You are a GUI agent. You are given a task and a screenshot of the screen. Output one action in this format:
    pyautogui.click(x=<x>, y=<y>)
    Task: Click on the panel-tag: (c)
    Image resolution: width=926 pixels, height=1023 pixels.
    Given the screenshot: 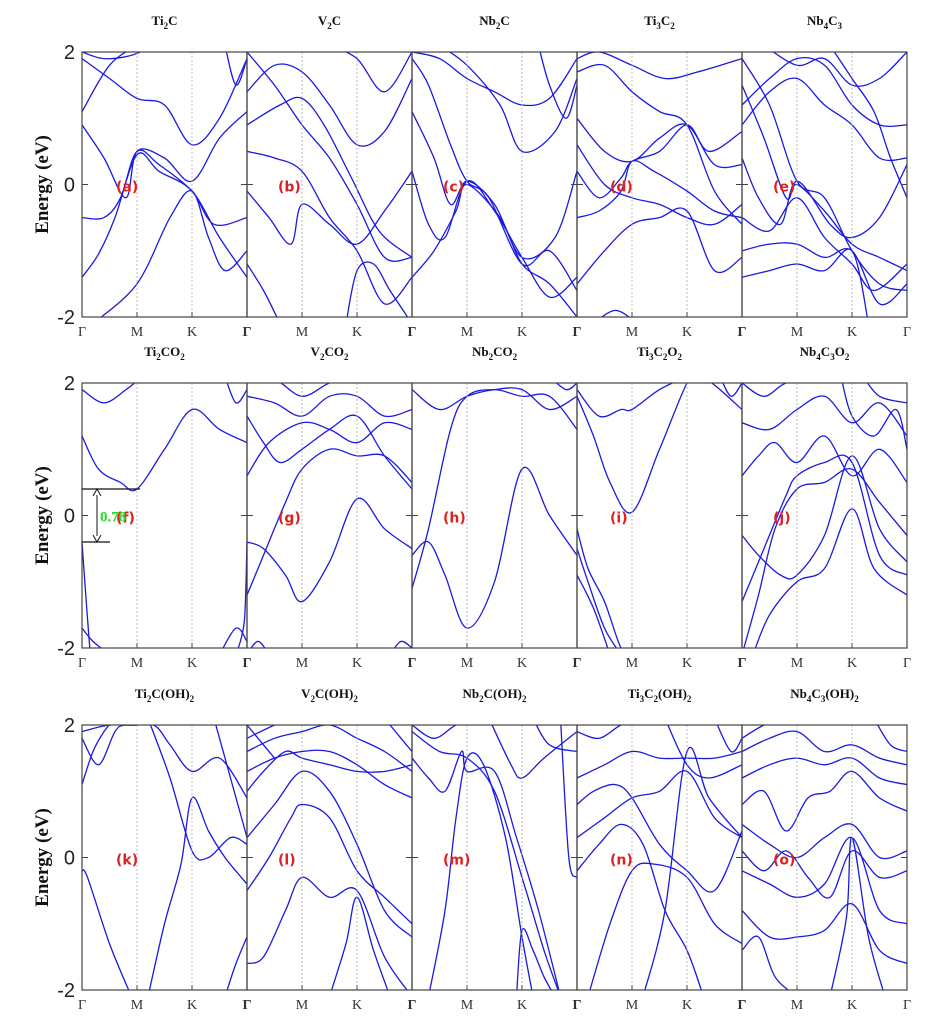 What is the action you would take?
    pyautogui.click(x=453, y=188)
    